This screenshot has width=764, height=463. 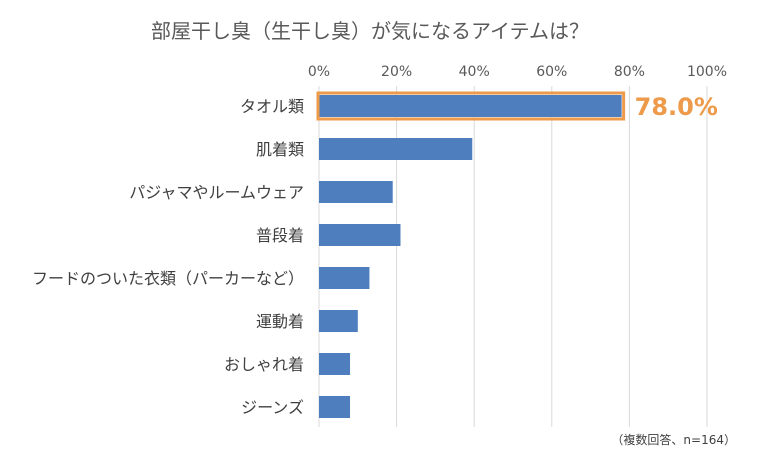 I want to click on tick-label-0: 0%, so click(x=319, y=72).